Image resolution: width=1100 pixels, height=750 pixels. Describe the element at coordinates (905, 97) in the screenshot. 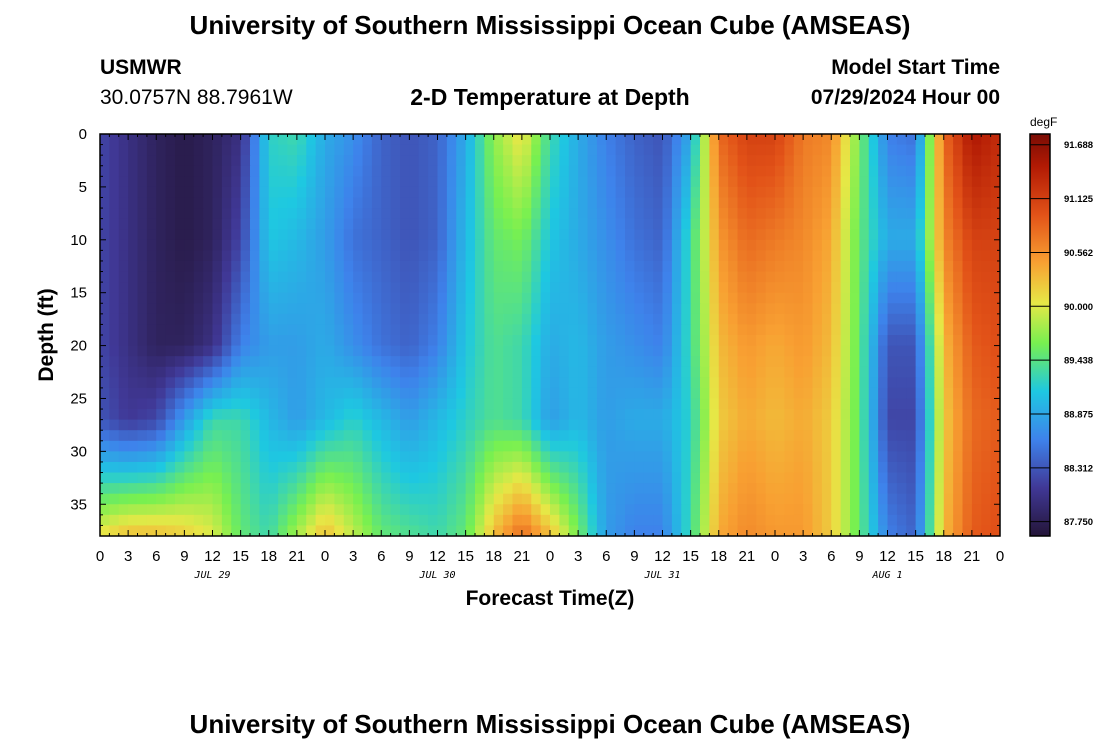

I see `model-start-value: 07/29/2024 Hour 00` at that location.